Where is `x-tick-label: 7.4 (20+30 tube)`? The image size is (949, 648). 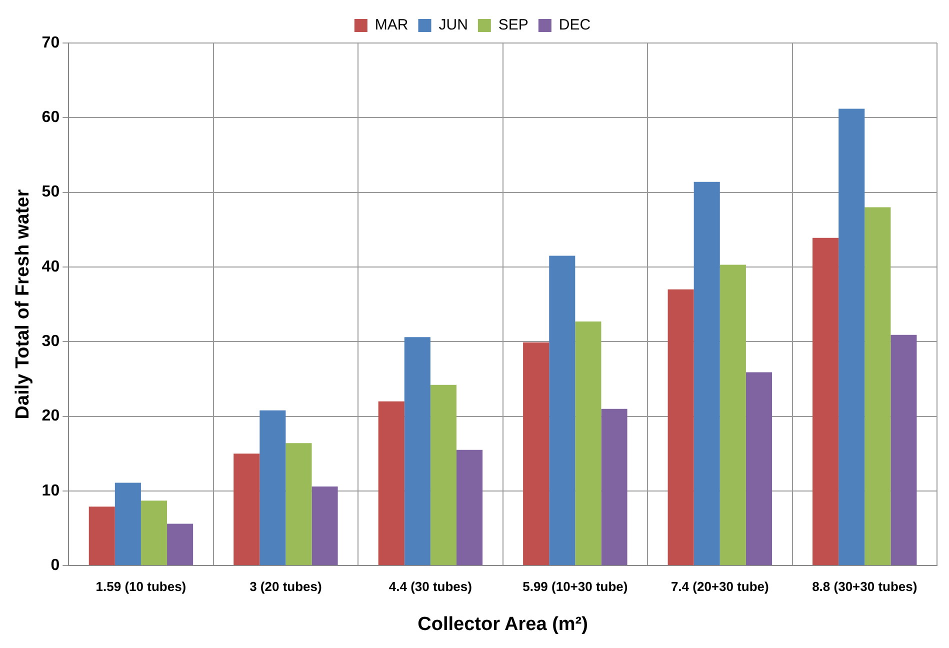
x-tick-label: 7.4 (20+30 tube) is located at coordinates (719, 586).